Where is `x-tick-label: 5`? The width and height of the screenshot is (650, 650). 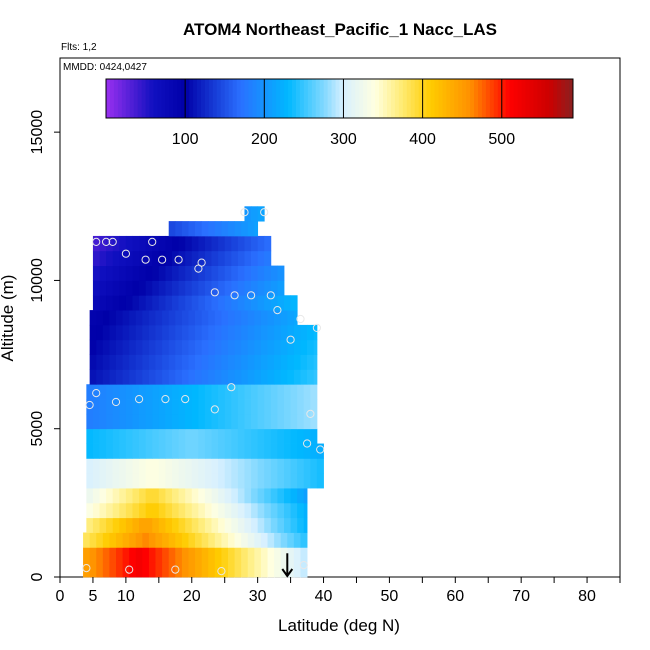
x-tick-label: 5 is located at coordinates (92, 596).